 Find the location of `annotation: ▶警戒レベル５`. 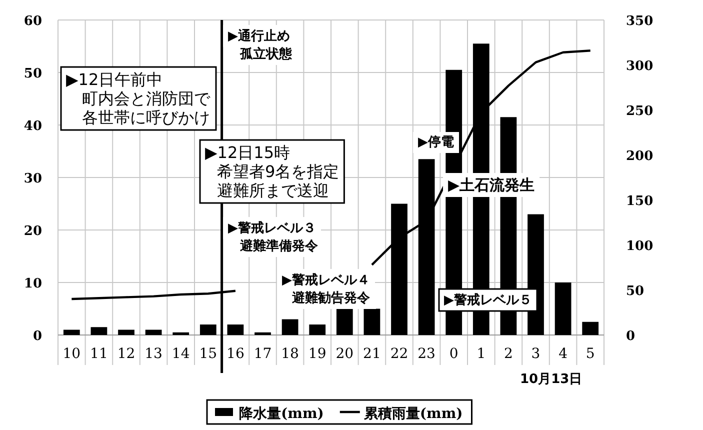

annotation: ▶警戒レベル５ is located at coordinates (488, 300).